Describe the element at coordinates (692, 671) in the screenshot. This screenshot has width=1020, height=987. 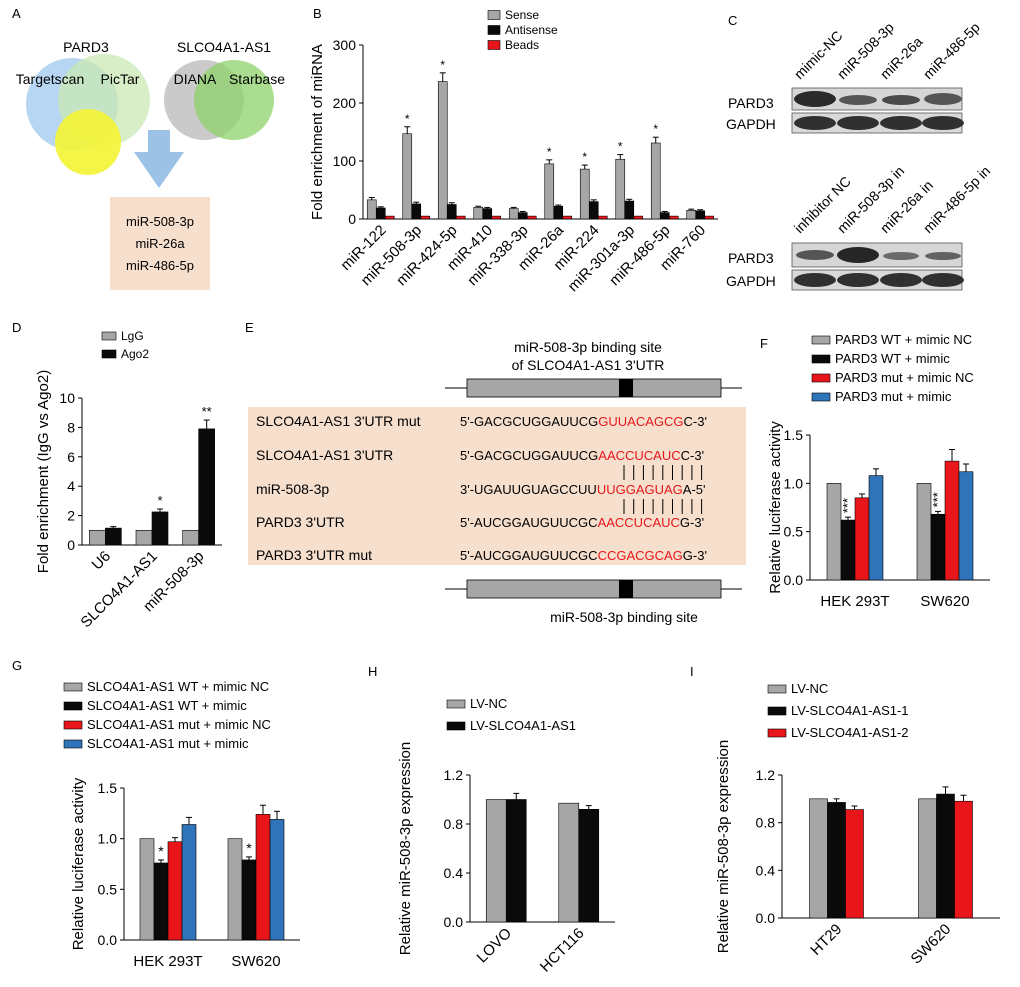
I see `panel-letter-i: I` at that location.